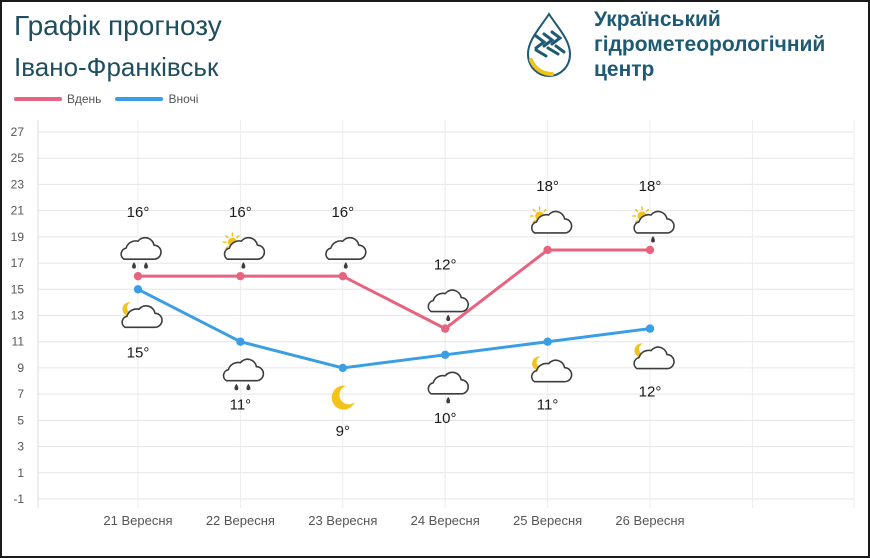  I want to click on org-line-3: центр, so click(624, 69).